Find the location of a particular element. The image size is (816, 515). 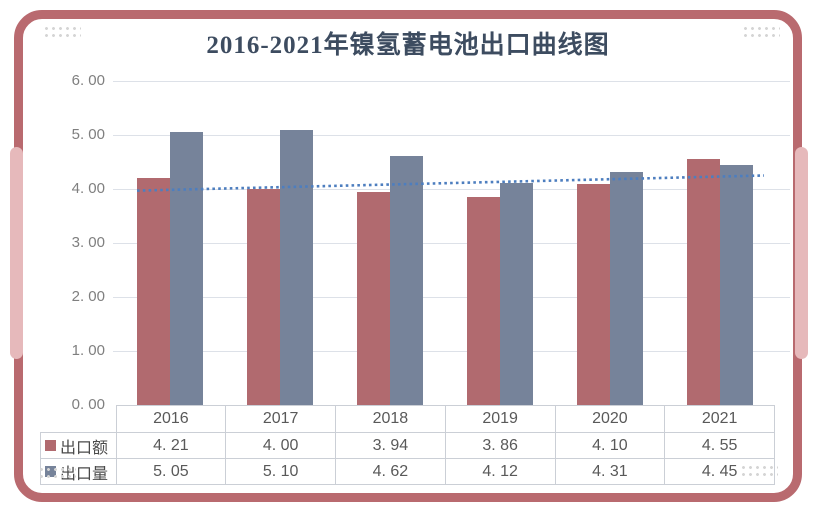

bar-series-0-2020 is located at coordinates (593, 294).